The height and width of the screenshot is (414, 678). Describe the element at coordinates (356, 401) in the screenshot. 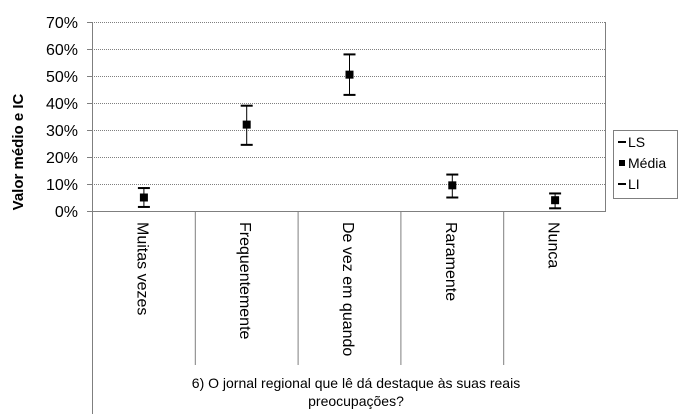

I see `x-axis-title-line2: preocupações?` at that location.